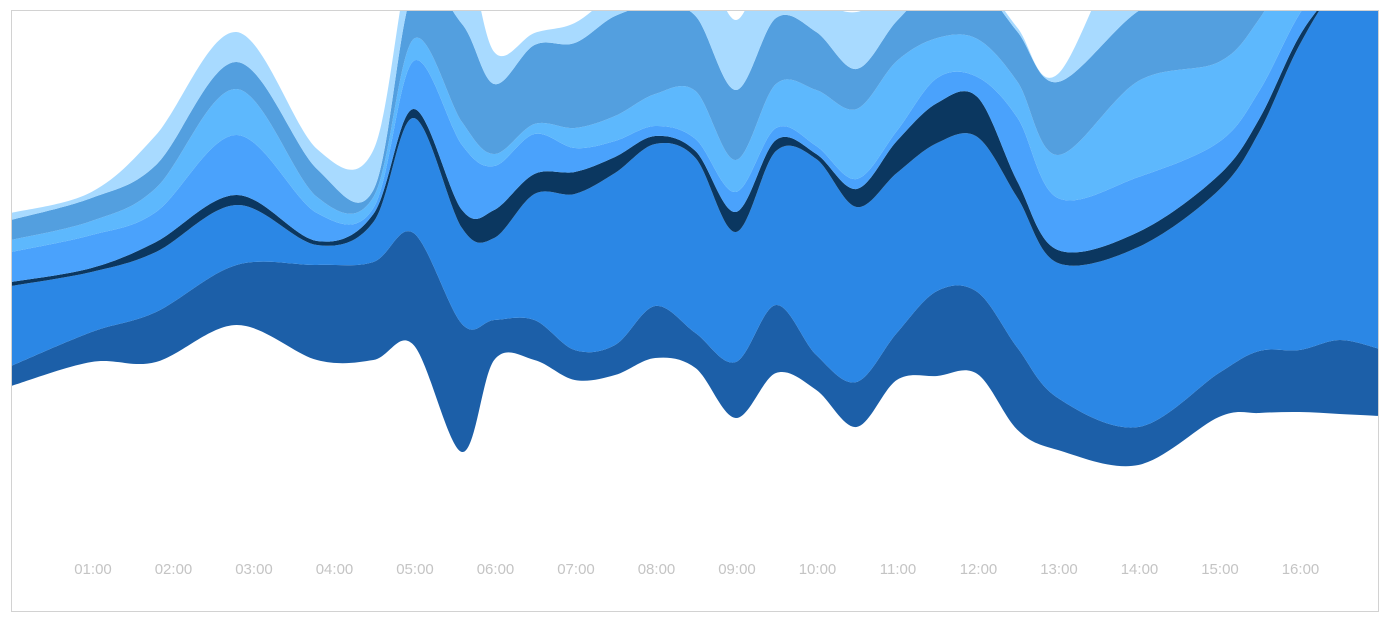  I want to click on x-tick-label: 16:00, so click(1301, 569).